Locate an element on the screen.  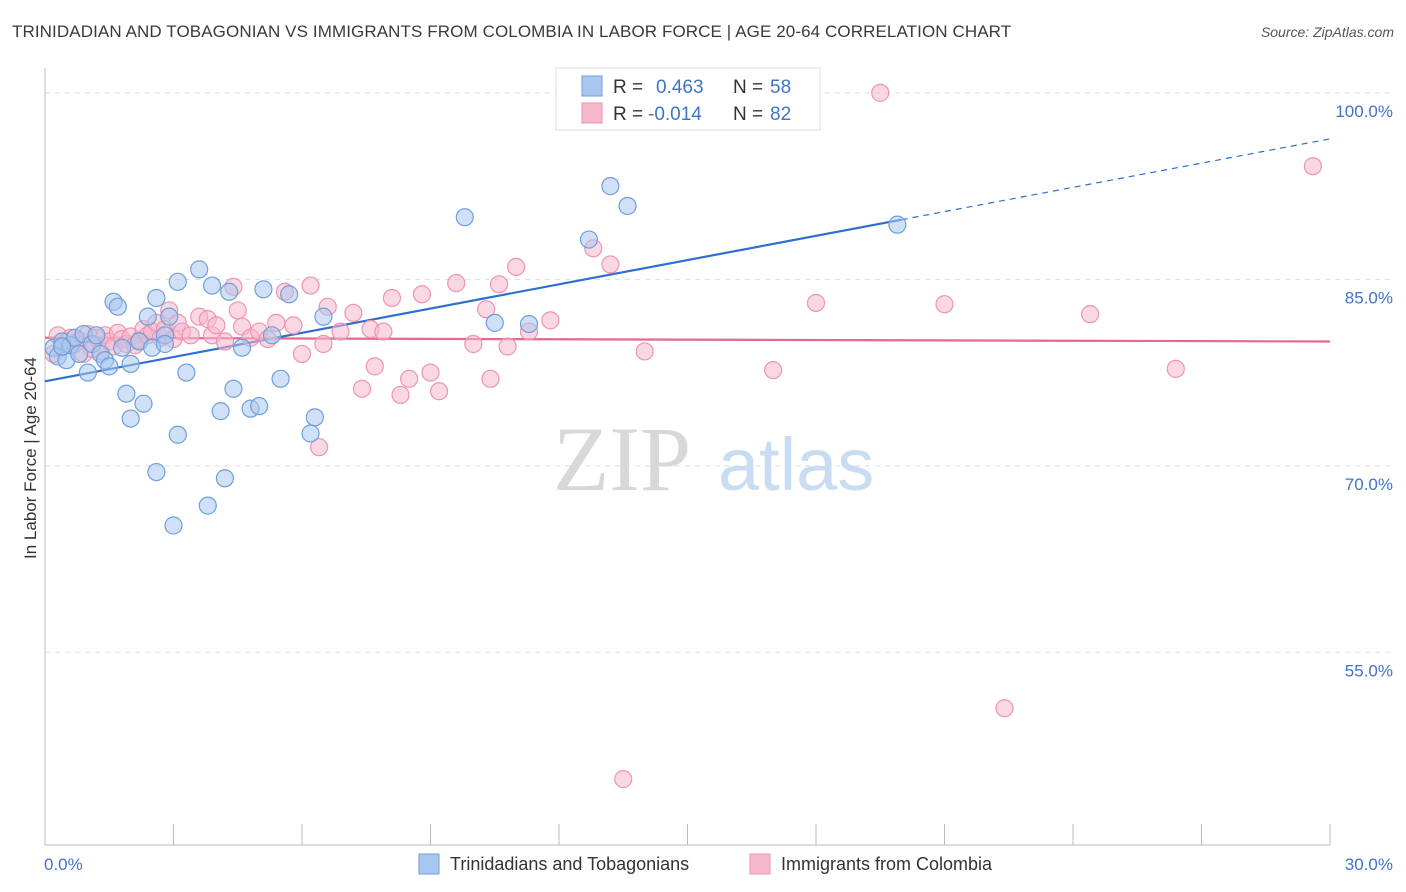
legend-n-label-pink: N = is located at coordinates (748, 114).